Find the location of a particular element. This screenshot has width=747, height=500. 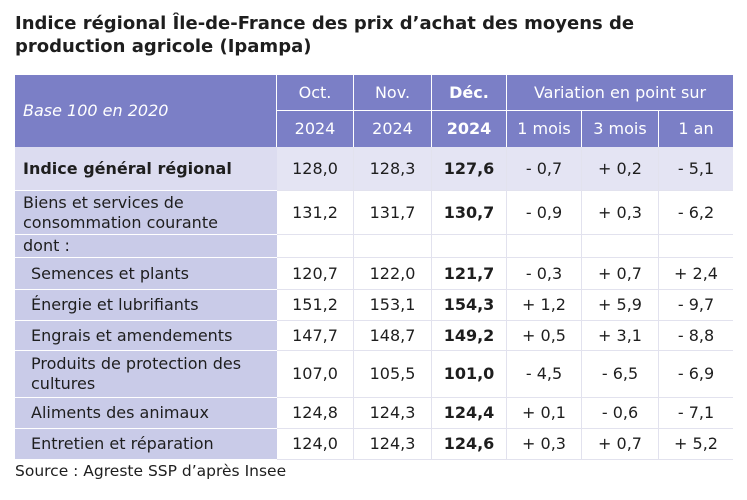

row-label-text: Énergie et lubrifiants is located at coordinates (115, 304).